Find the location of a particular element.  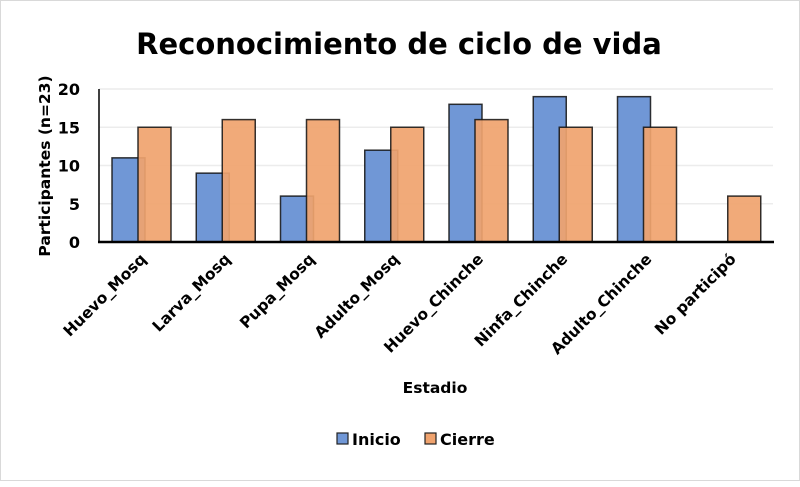

legend-label-cierre: Cierre is located at coordinates (467, 439).